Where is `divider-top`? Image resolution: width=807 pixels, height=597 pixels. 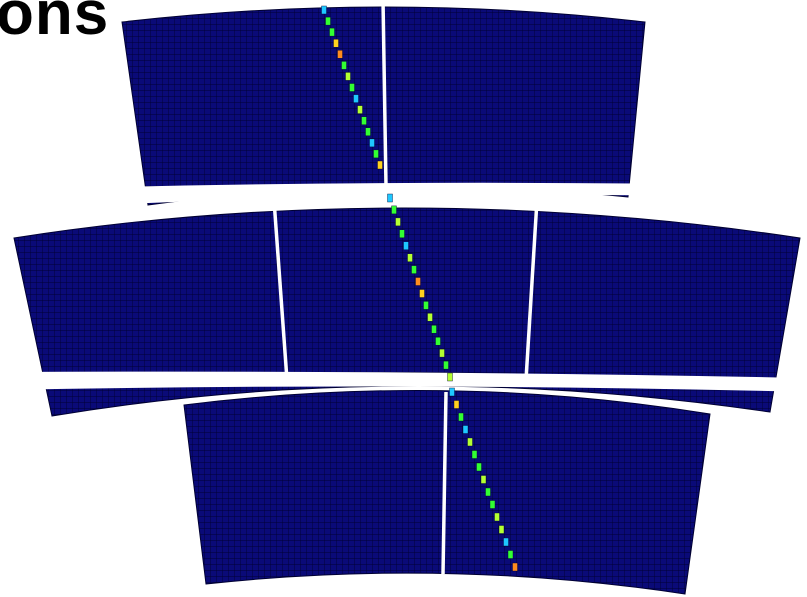
divider-top is located at coordinates (384, 93).